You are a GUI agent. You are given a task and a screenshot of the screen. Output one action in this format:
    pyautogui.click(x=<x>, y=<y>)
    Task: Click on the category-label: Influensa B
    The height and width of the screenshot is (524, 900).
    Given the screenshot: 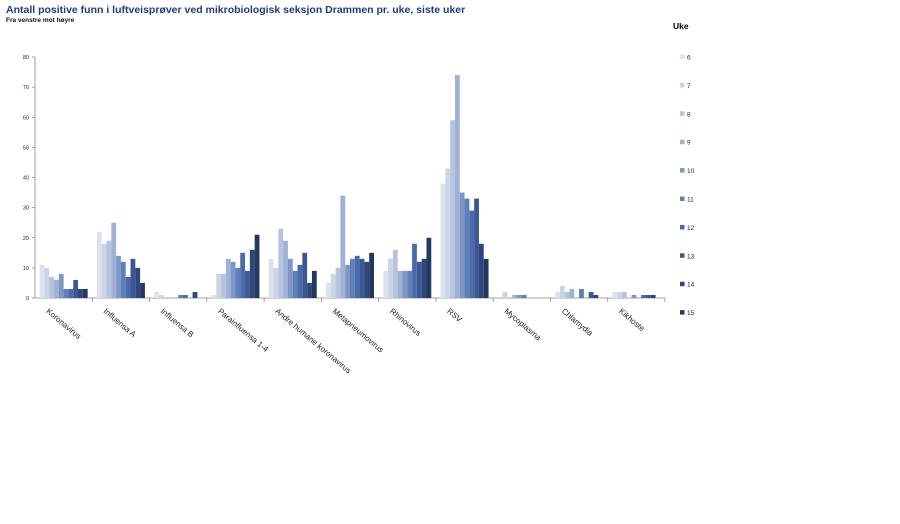 What is the action you would take?
    pyautogui.click(x=177, y=323)
    